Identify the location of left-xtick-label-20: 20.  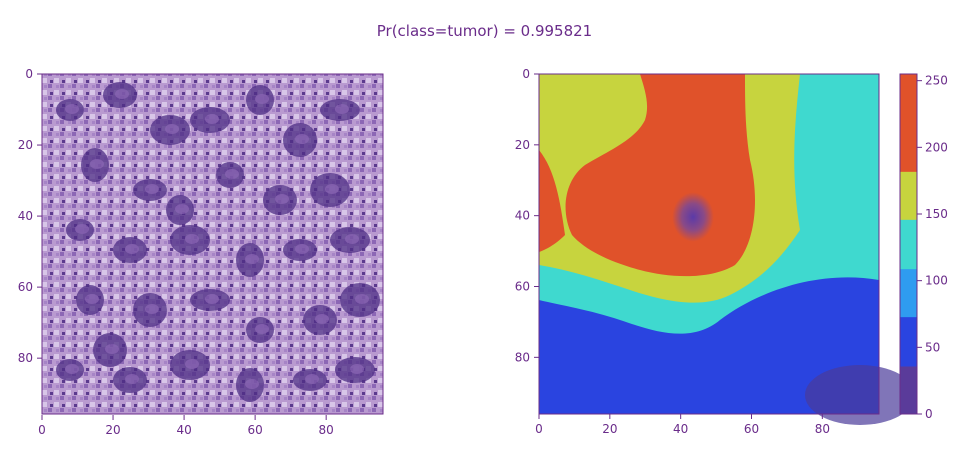
(112, 430).